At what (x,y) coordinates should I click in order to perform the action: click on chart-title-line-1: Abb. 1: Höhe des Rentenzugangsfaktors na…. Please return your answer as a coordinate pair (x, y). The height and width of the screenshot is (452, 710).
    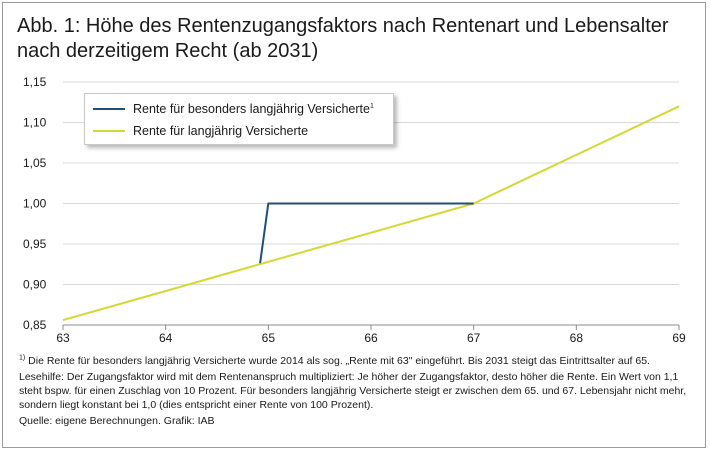
    Looking at the image, I should click on (343, 26).